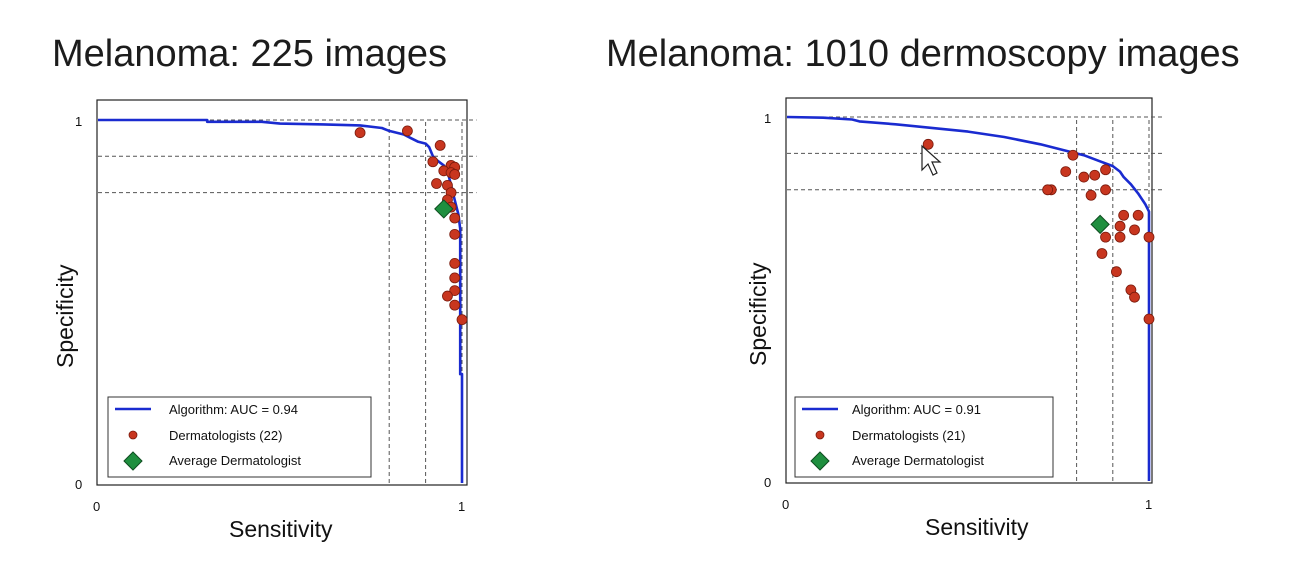 This screenshot has height=582, width=1306. I want to click on panel-2-ytick-0: 0, so click(767, 482).